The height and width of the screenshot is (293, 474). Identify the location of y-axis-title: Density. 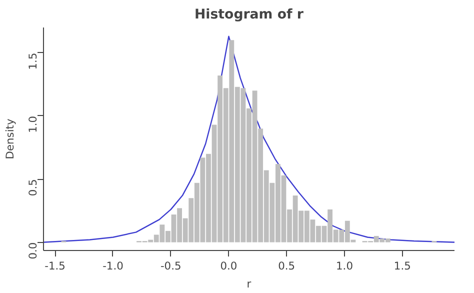
(10, 139).